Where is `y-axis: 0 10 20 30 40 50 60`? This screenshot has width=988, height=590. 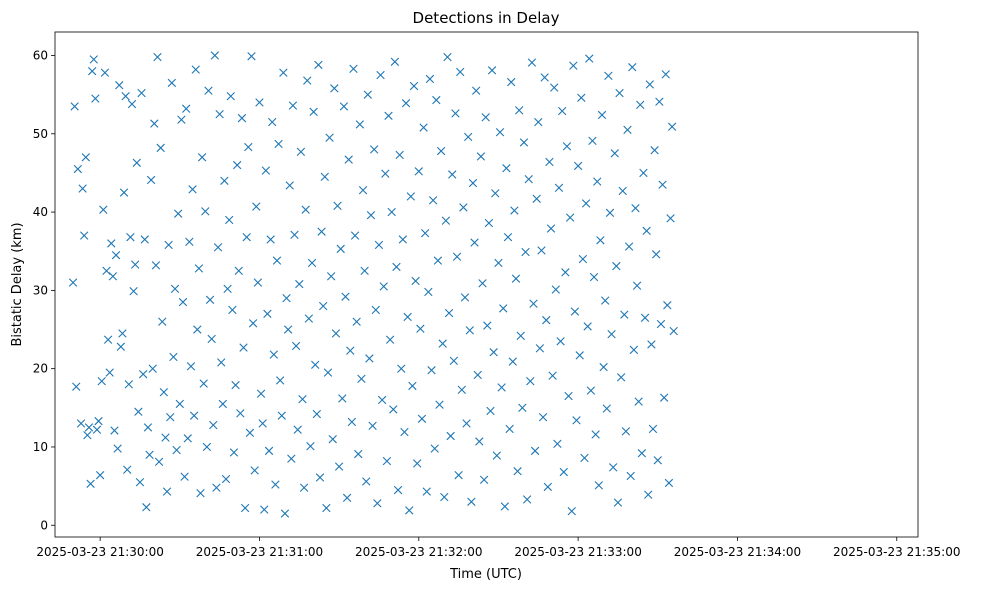
y-axis: 0 10 20 30 40 50 60 is located at coordinates (44, 290).